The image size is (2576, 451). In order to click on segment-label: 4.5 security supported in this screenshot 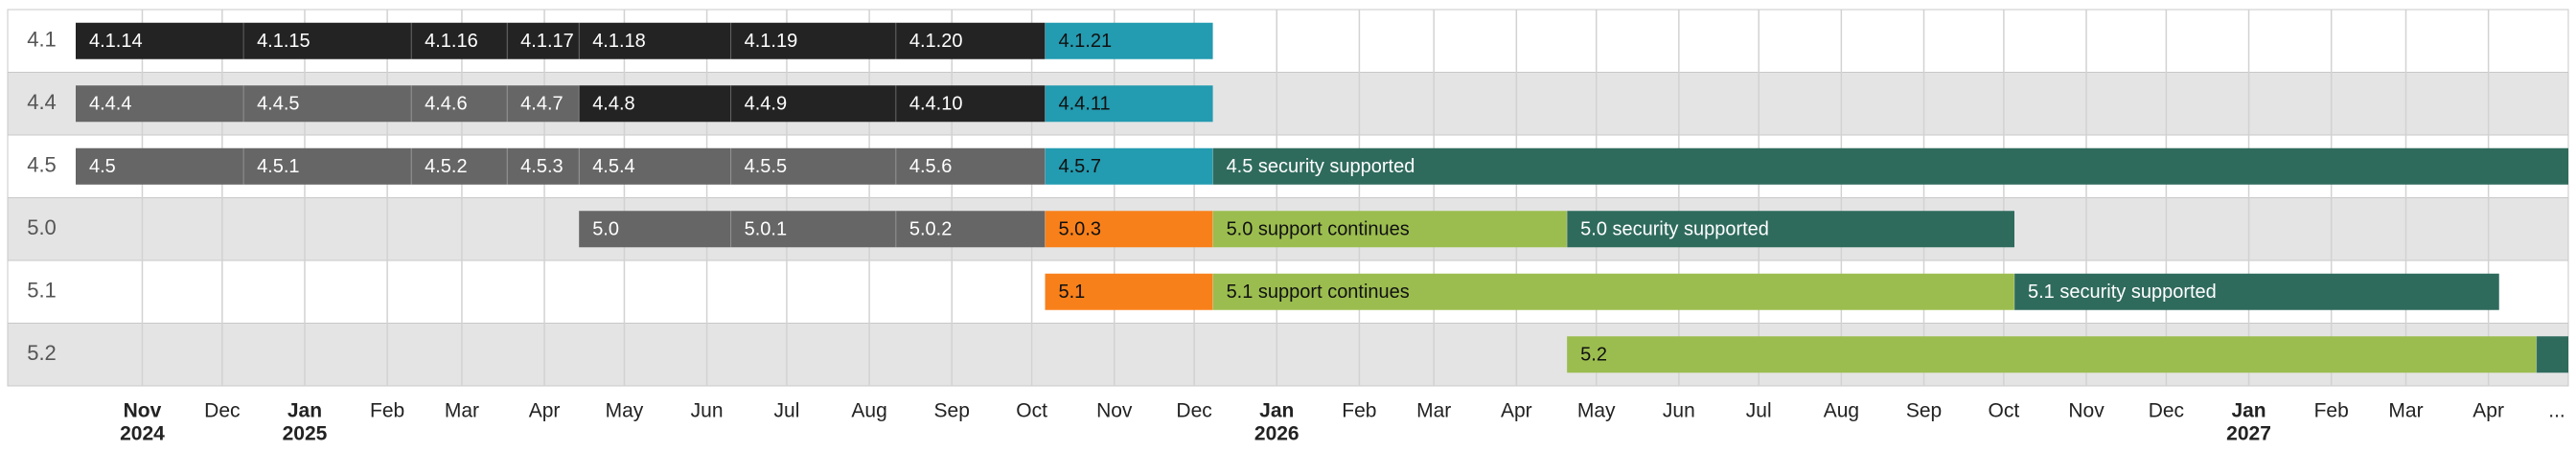, I will do `click(1321, 167)`.